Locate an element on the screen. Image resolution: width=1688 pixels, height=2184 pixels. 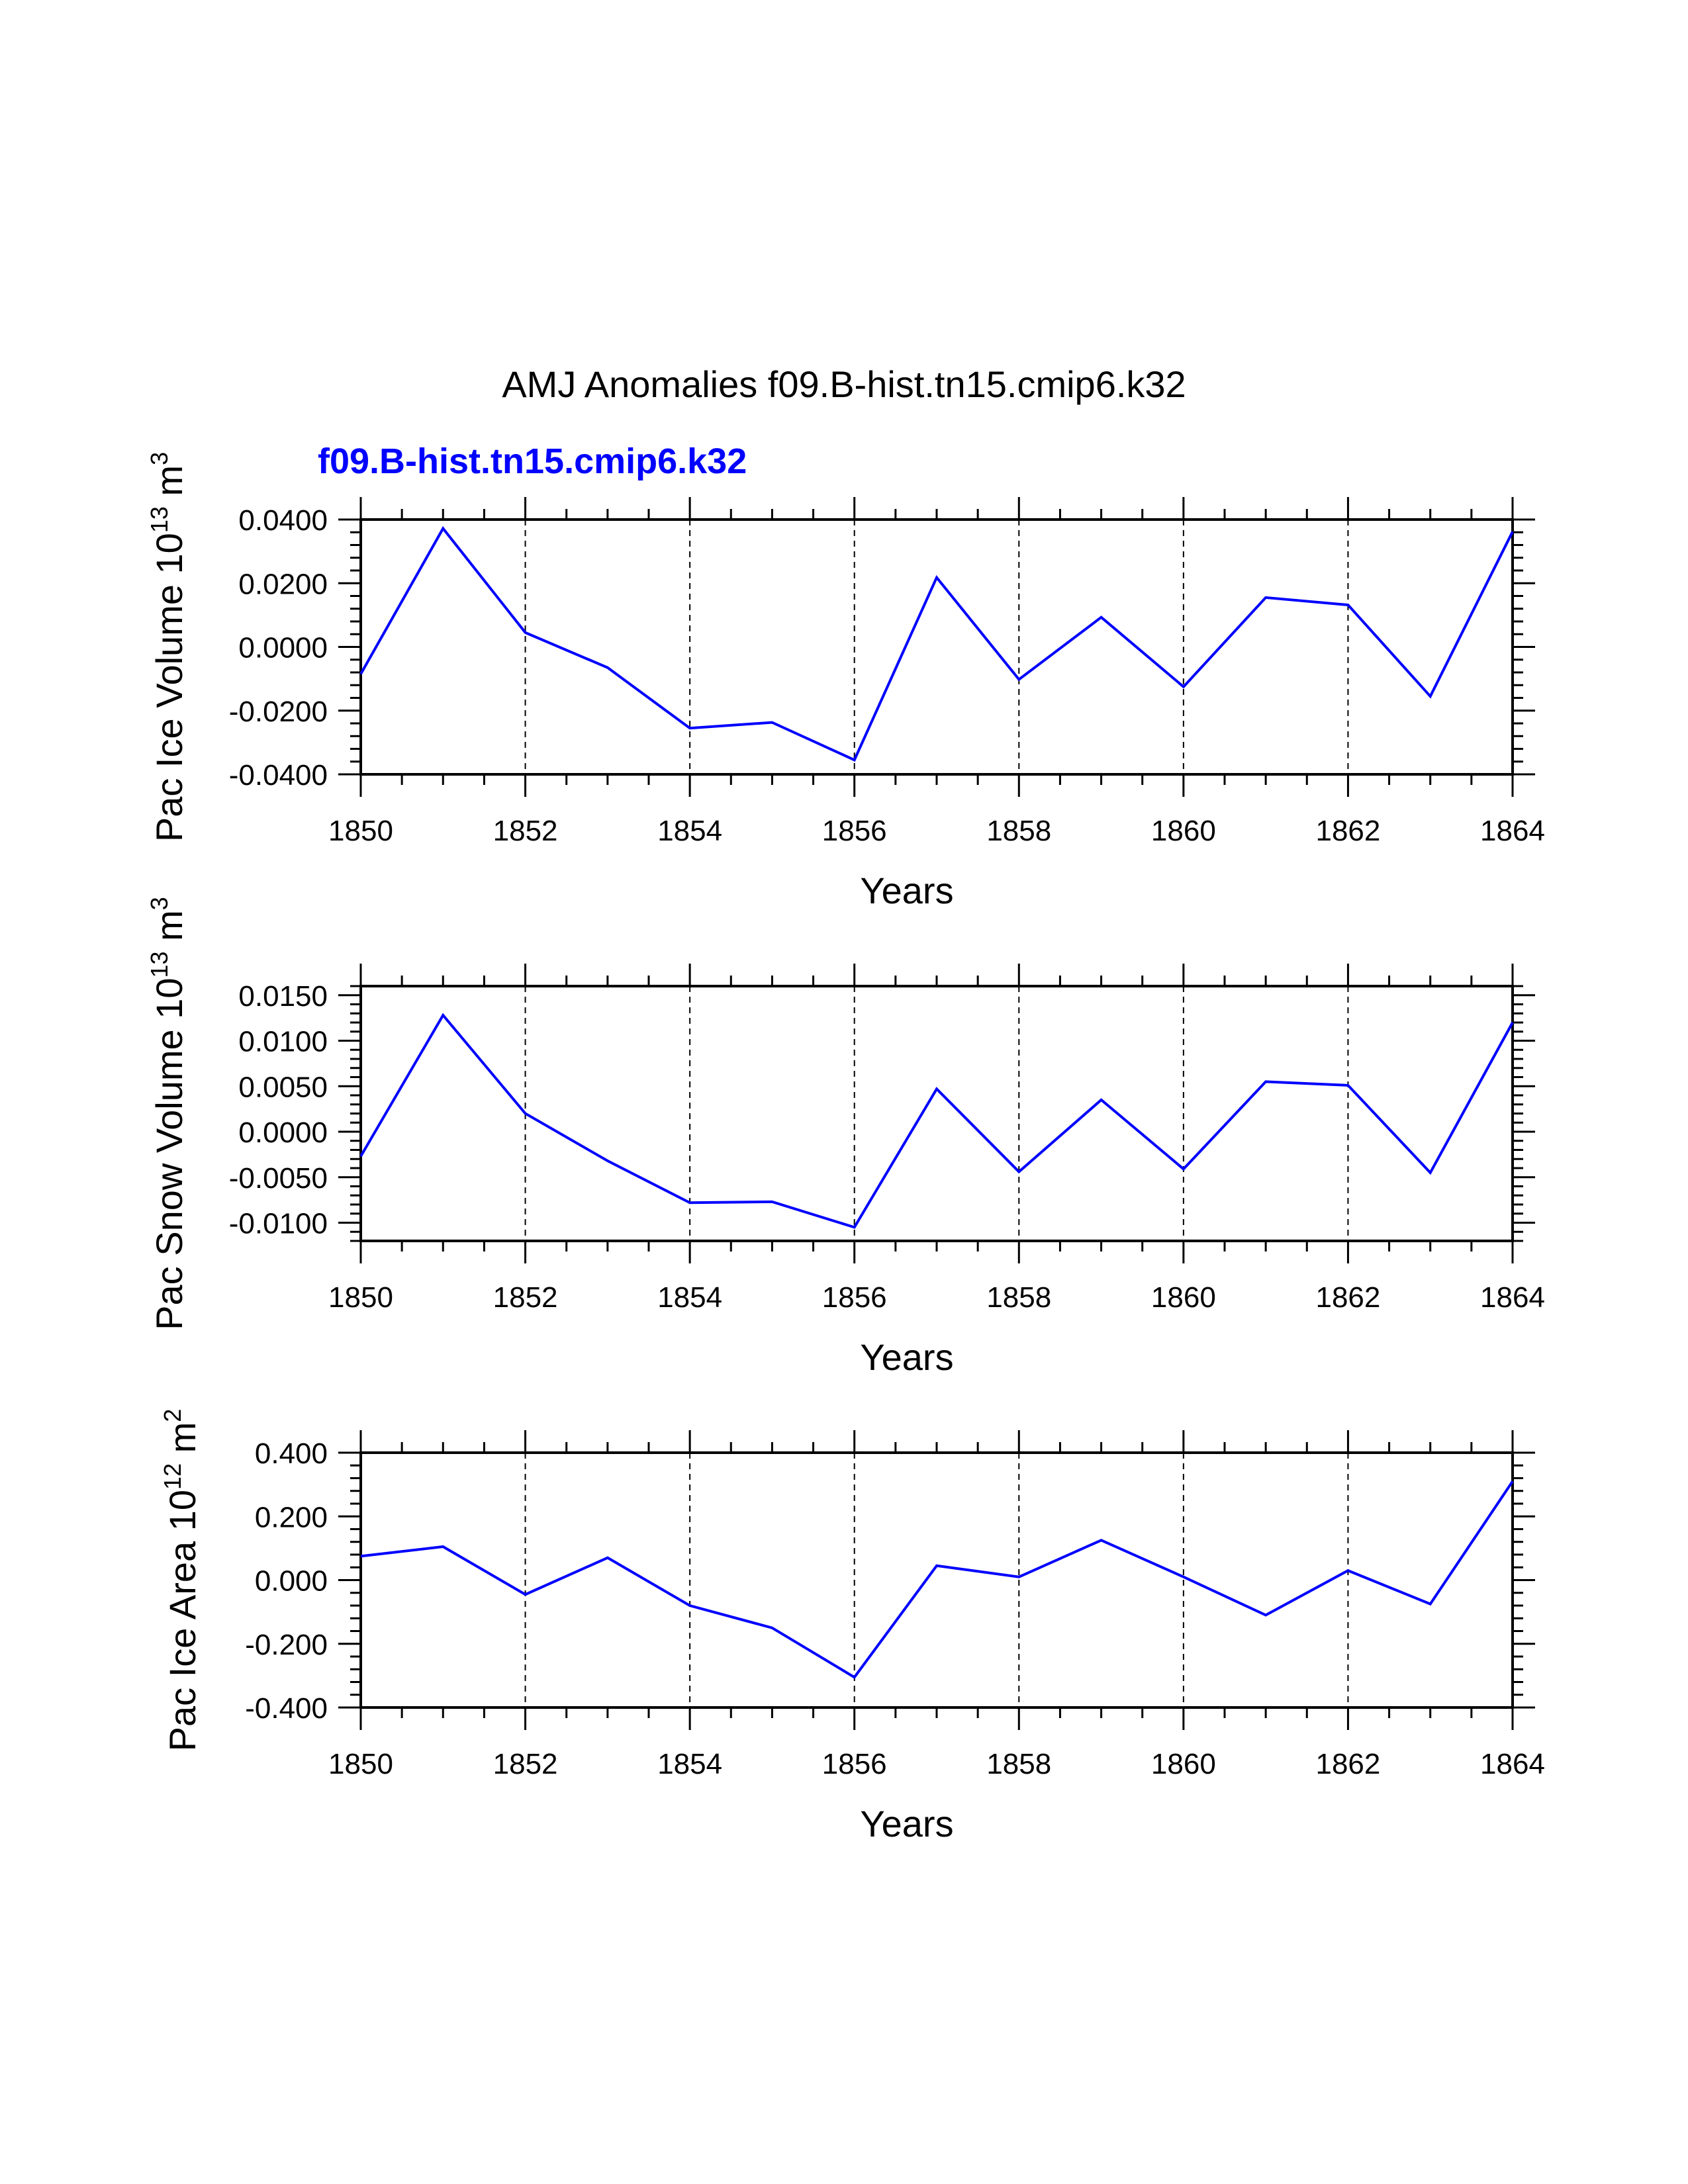
y-axis-title-exponent: 12 is located at coordinates (173, 1476).